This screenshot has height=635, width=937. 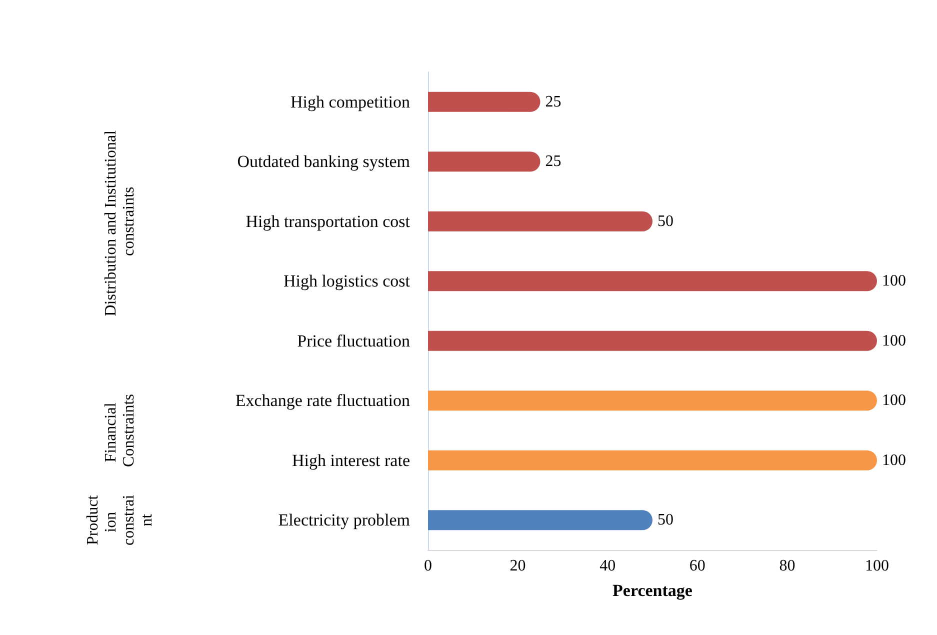 What do you see at coordinates (697, 566) in the screenshot?
I see `x-tick-label: 60` at bounding box center [697, 566].